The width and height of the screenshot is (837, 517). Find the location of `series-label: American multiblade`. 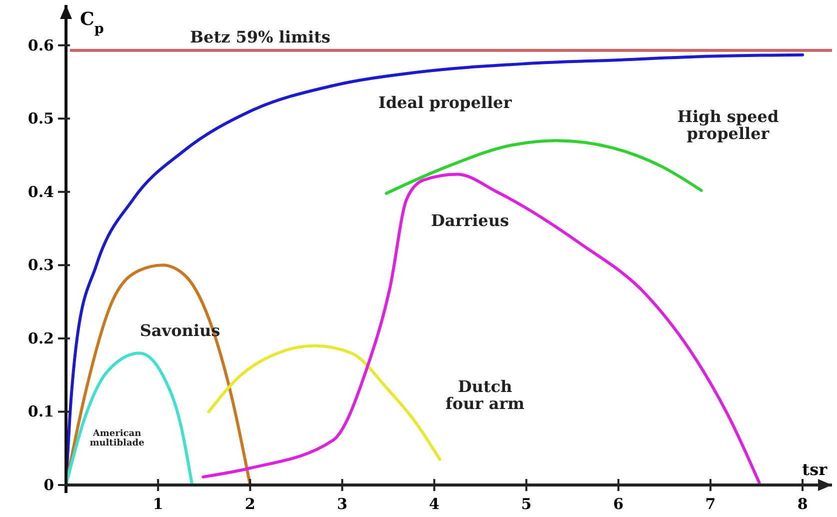

series-label: American multiblade is located at coordinates (117, 438).